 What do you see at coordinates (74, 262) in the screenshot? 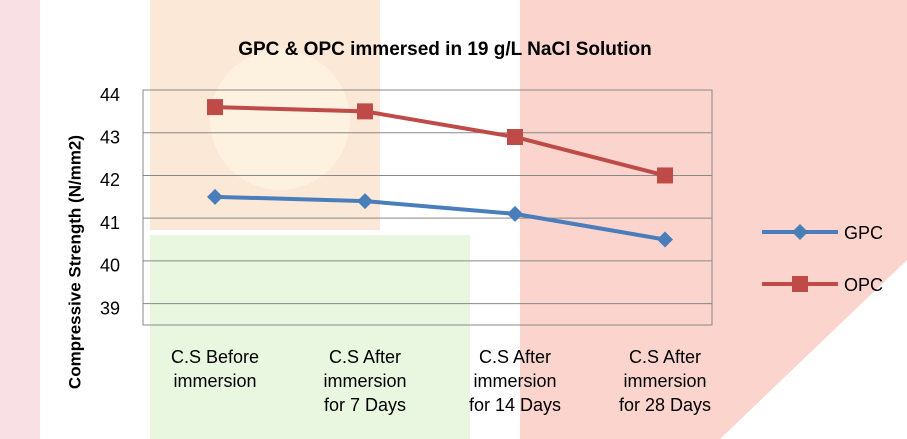
I see `y-axis-title: Compressive Strength (N/mm2)` at bounding box center [74, 262].